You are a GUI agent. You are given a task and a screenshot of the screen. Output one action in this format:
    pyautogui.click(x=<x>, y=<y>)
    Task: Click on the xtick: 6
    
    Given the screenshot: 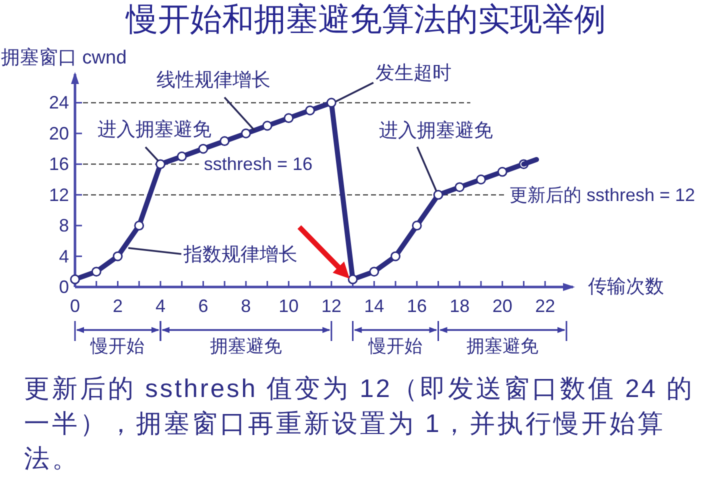 What is the action you would take?
    pyautogui.click(x=203, y=306)
    